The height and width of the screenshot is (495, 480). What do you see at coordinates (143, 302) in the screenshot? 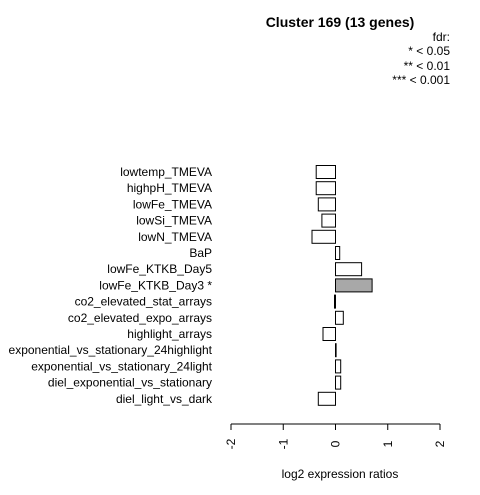
I see `category-label-9: co2_elevated_stat_arrays` at bounding box center [143, 302].